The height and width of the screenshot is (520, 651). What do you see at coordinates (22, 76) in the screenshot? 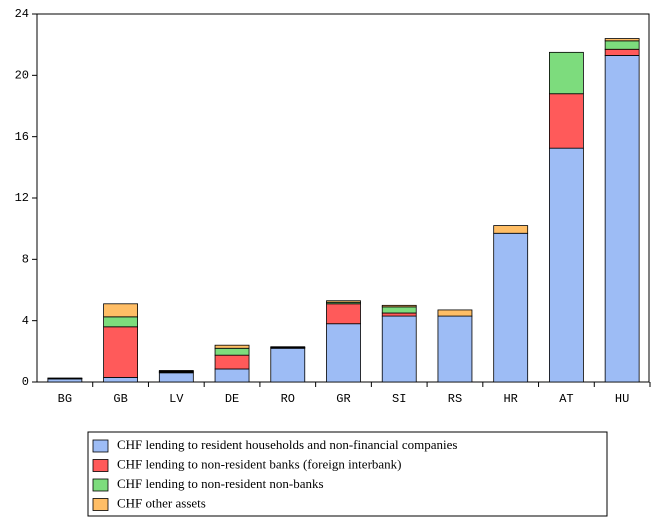
I see `y-tick-label: 20` at bounding box center [22, 76].